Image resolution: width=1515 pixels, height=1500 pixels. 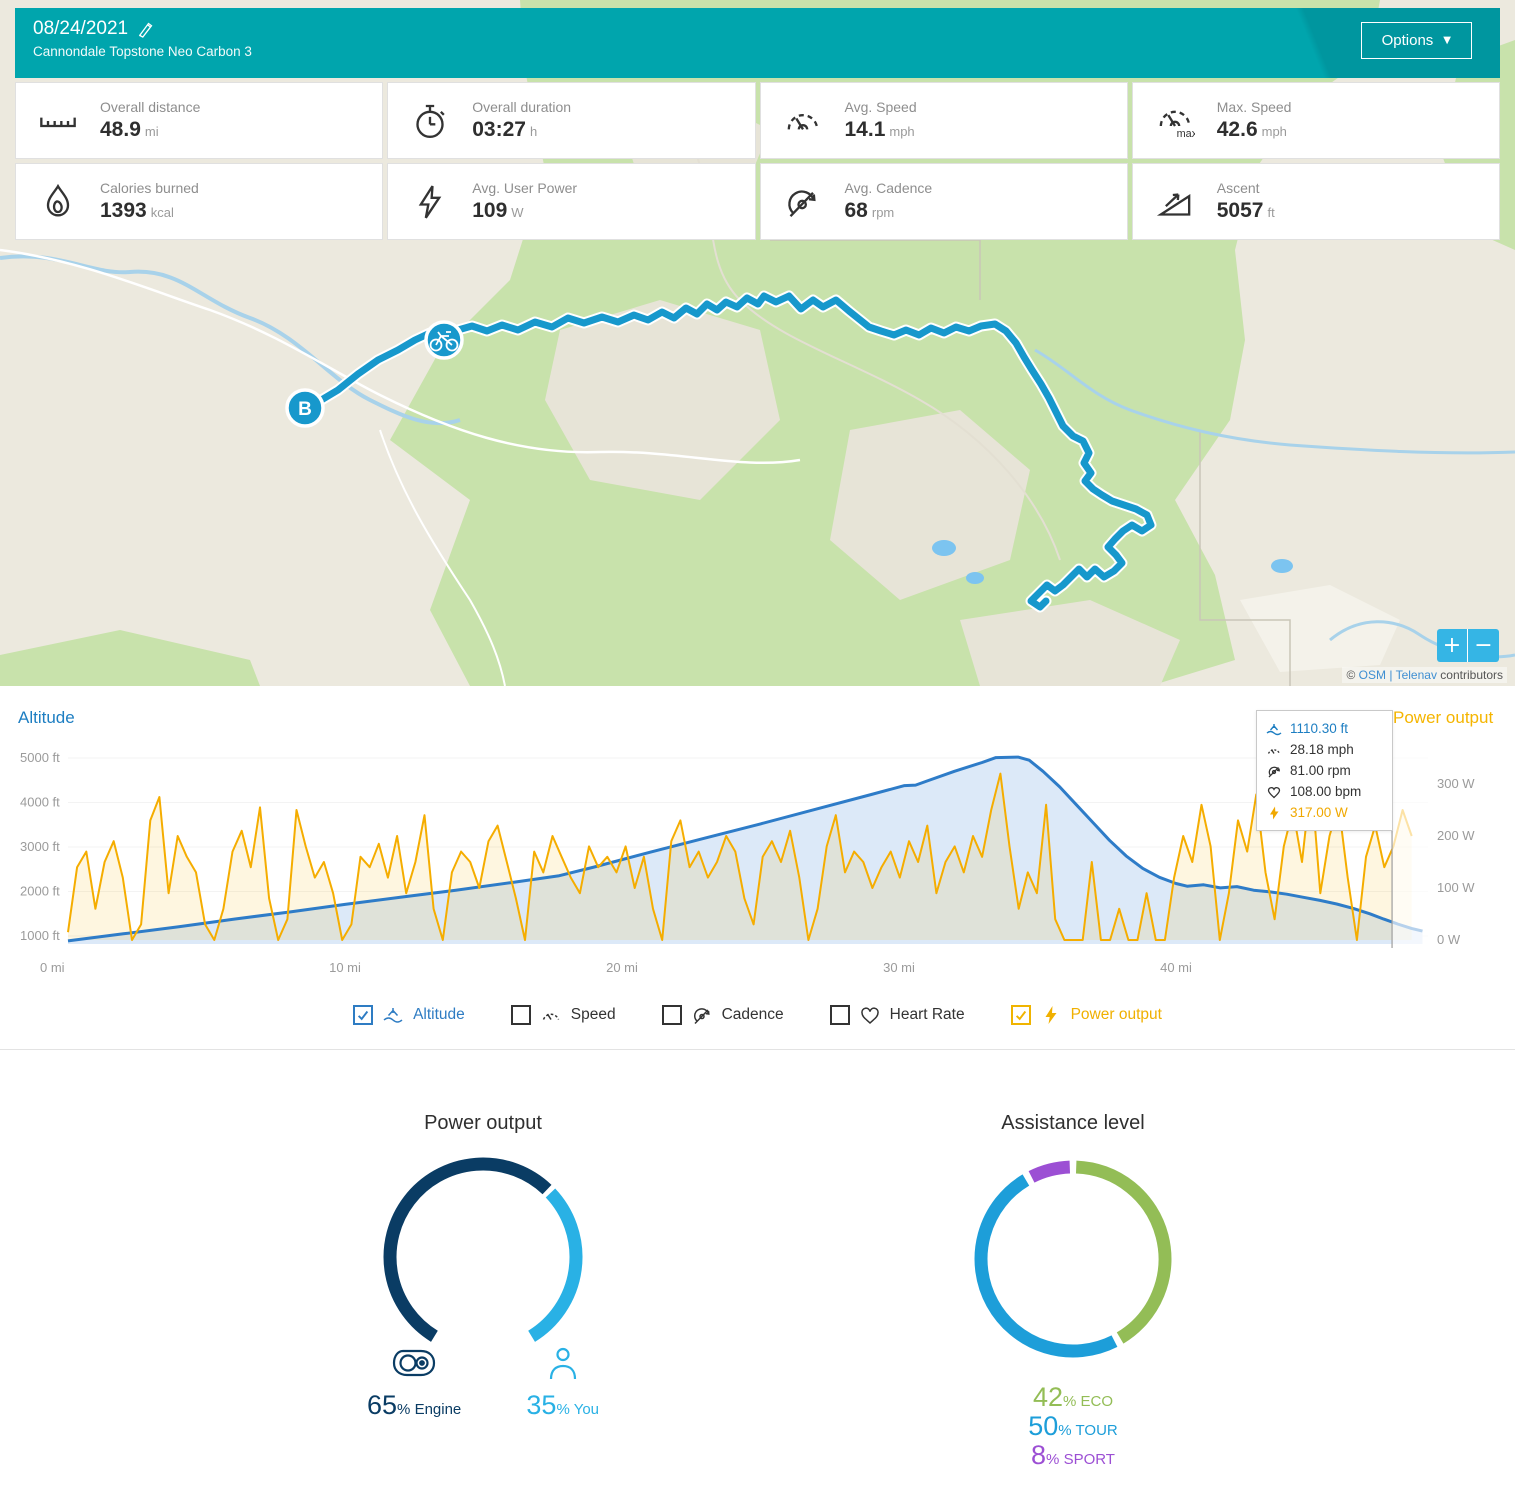 What do you see at coordinates (414, 1383) in the screenshot?
I see `engine-share: 65% Engine` at bounding box center [414, 1383].